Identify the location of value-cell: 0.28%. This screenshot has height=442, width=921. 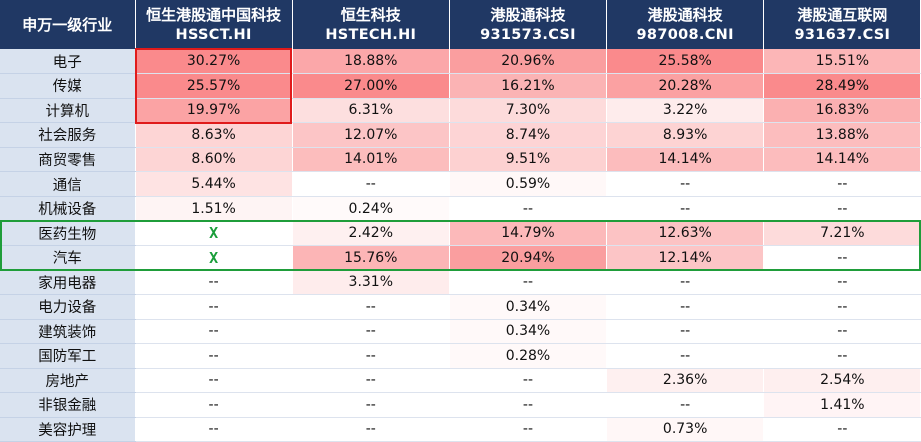
(528, 356).